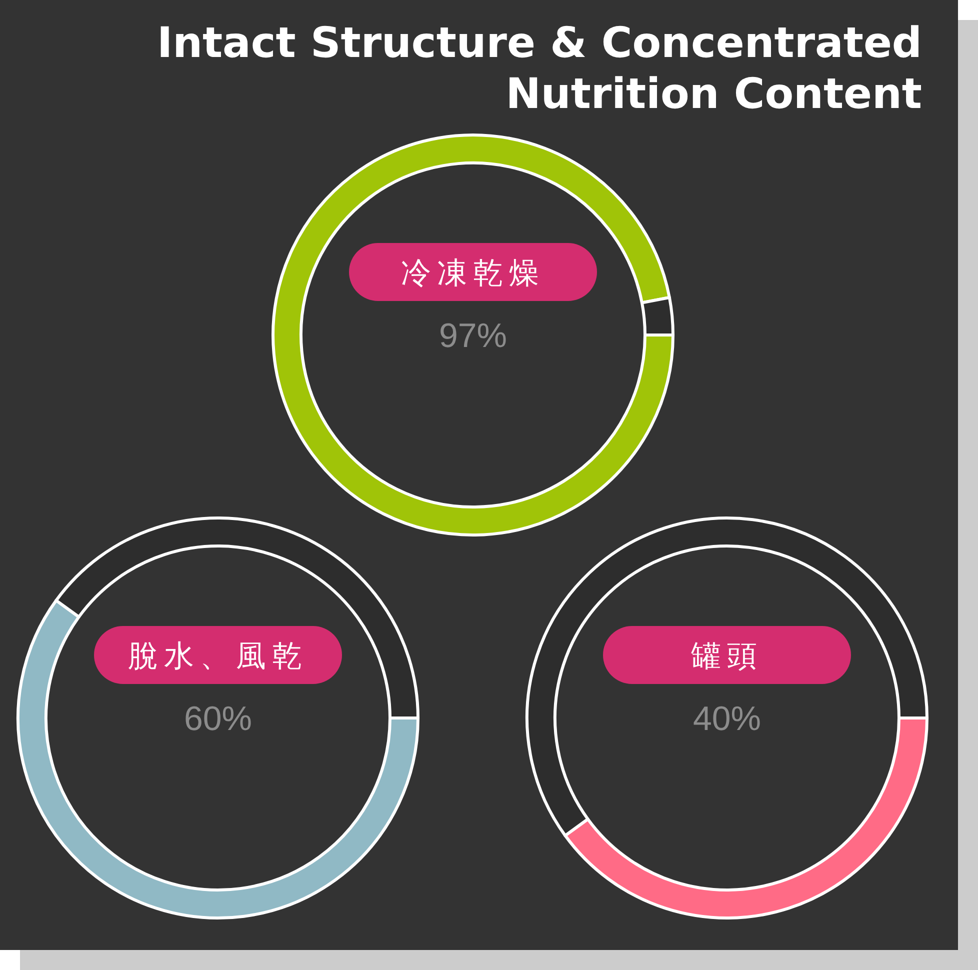  Describe the element at coordinates (727, 719) in the screenshot. I see `data-label: 40%` at that location.